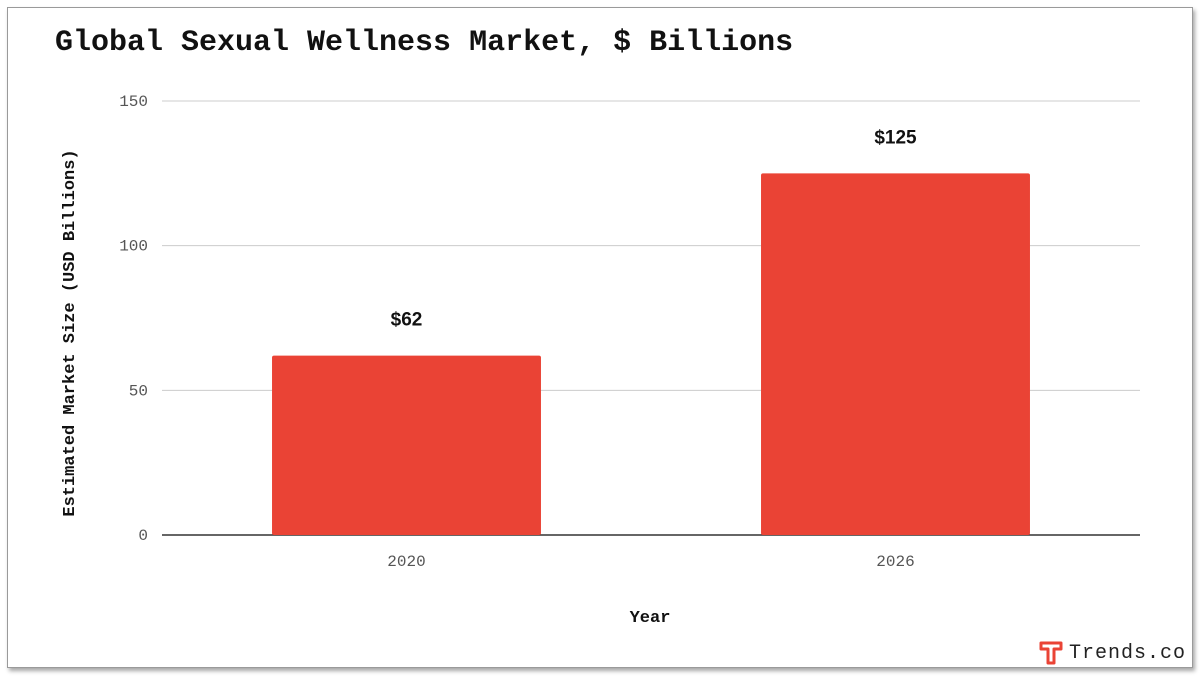 The height and width of the screenshot is (676, 1200). I want to click on bar-2026, so click(895, 354).